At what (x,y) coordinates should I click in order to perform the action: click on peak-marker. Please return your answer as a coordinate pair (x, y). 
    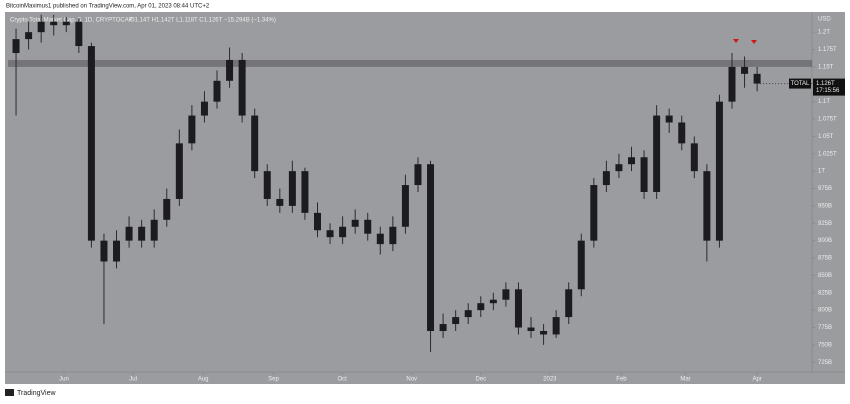
    Looking at the image, I should click on (745, 41).